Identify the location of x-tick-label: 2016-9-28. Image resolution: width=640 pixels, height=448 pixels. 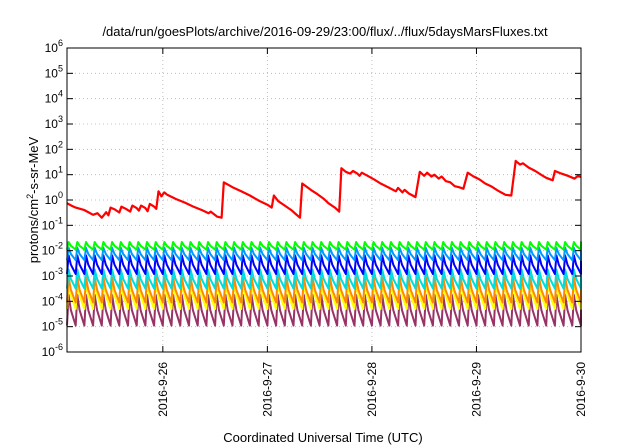
(372, 389).